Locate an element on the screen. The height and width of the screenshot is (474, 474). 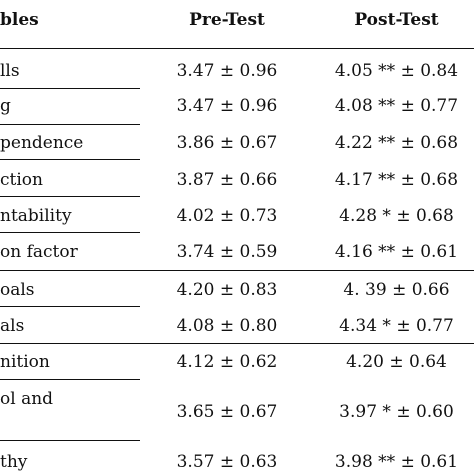
header-rule is located at coordinates (237, 48).